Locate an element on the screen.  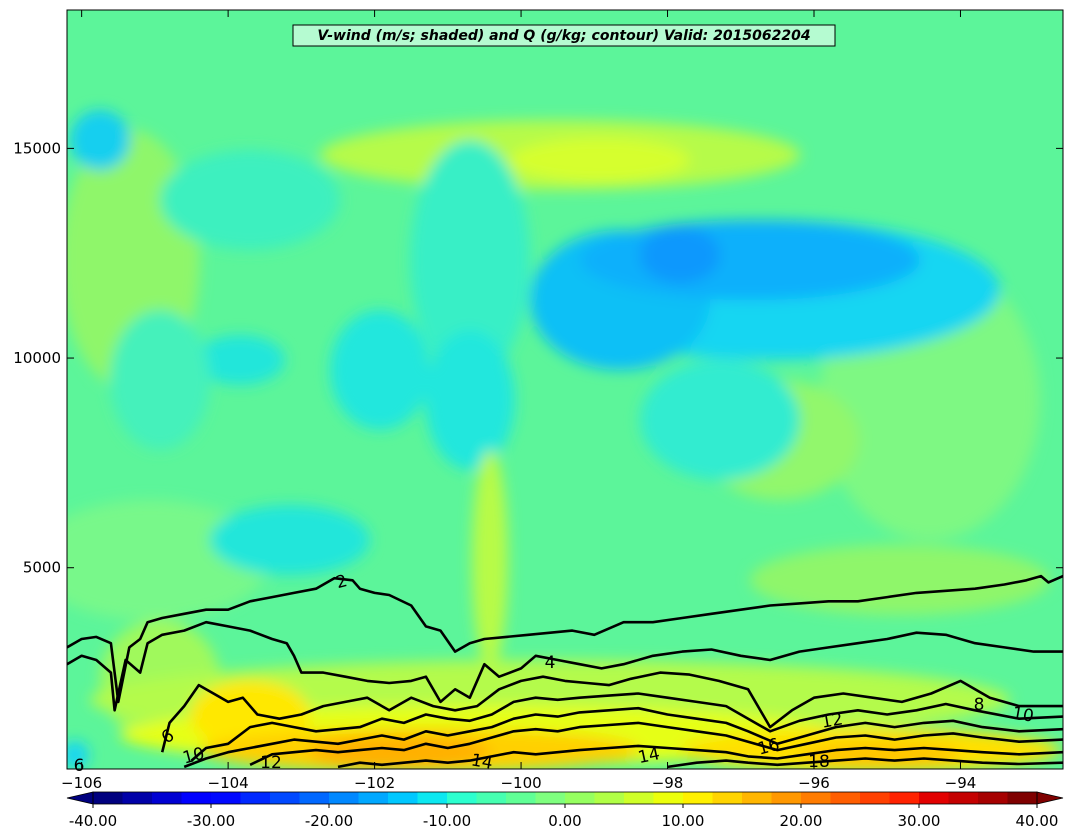
x-tick-label: −98 is located at coordinates (668, 783).